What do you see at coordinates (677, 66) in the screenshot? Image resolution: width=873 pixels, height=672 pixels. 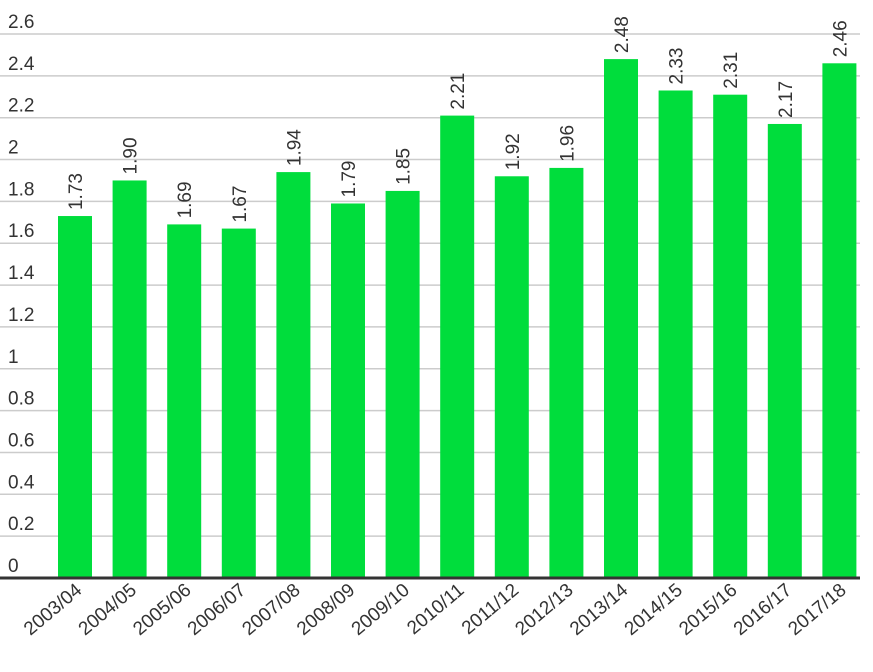 I see `data-label: 2.33` at bounding box center [677, 66].